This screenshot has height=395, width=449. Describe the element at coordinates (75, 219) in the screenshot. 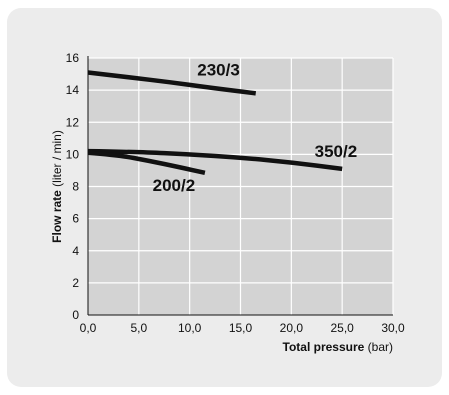

I see `y-tick-label: 6` at that location.